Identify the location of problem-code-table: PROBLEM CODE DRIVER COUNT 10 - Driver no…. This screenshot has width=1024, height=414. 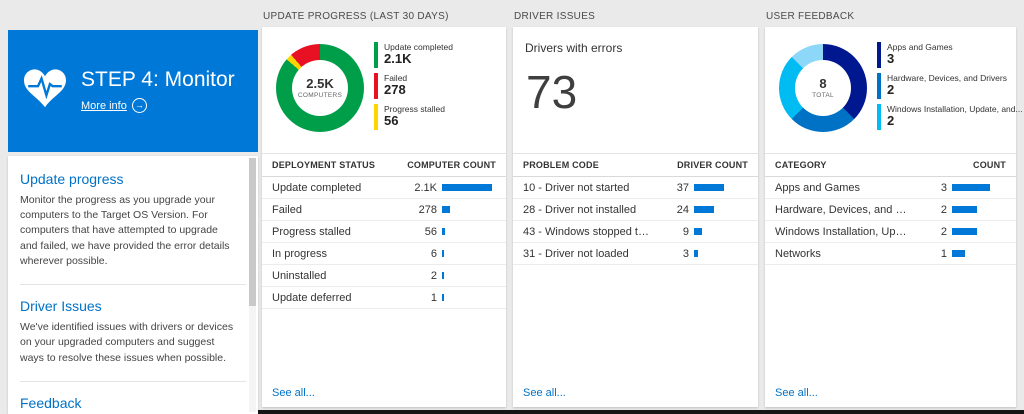
(635, 209).